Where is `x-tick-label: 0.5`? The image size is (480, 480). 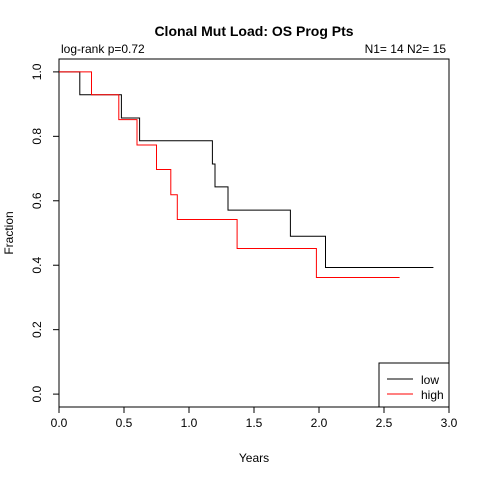
x-tick-label: 0.5 is located at coordinates (124, 423).